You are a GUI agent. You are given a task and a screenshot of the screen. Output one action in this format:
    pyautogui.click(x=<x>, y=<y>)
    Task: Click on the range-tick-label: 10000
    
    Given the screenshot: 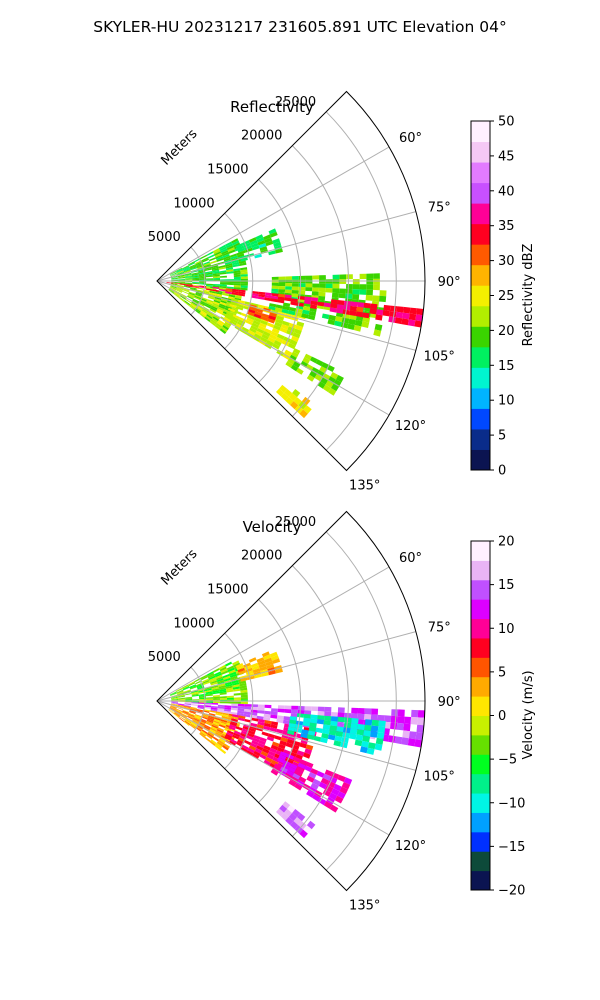 What is the action you would take?
    pyautogui.click(x=193, y=623)
    